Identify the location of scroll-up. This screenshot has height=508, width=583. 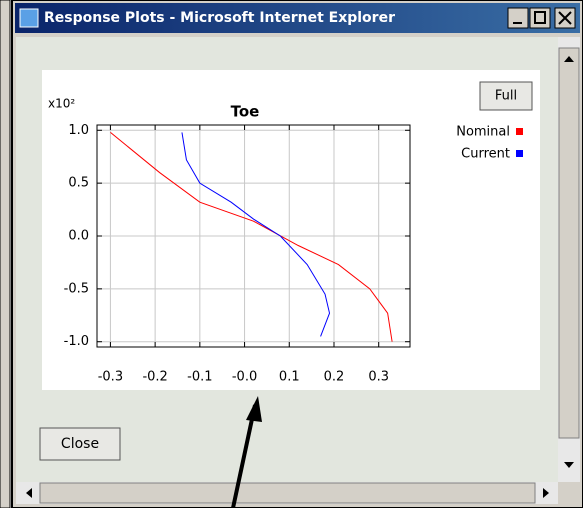
(569, 59).